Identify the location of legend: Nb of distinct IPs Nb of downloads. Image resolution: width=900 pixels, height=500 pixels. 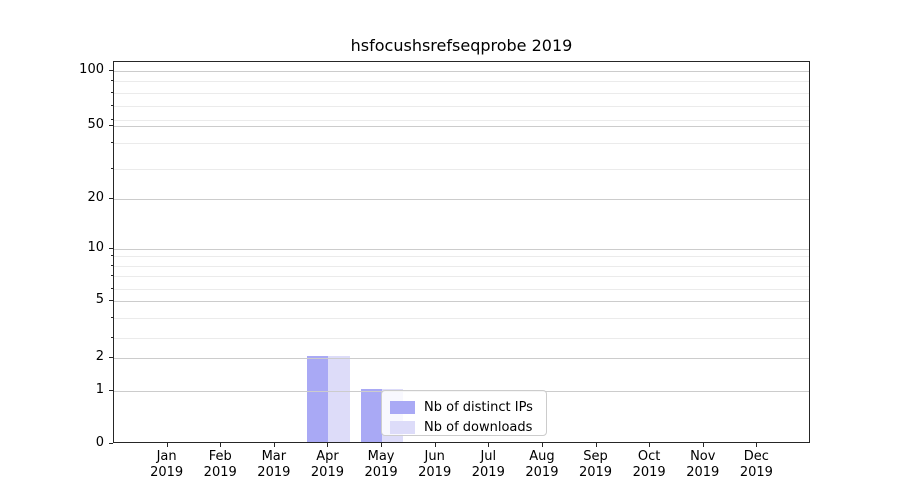
(464, 413).